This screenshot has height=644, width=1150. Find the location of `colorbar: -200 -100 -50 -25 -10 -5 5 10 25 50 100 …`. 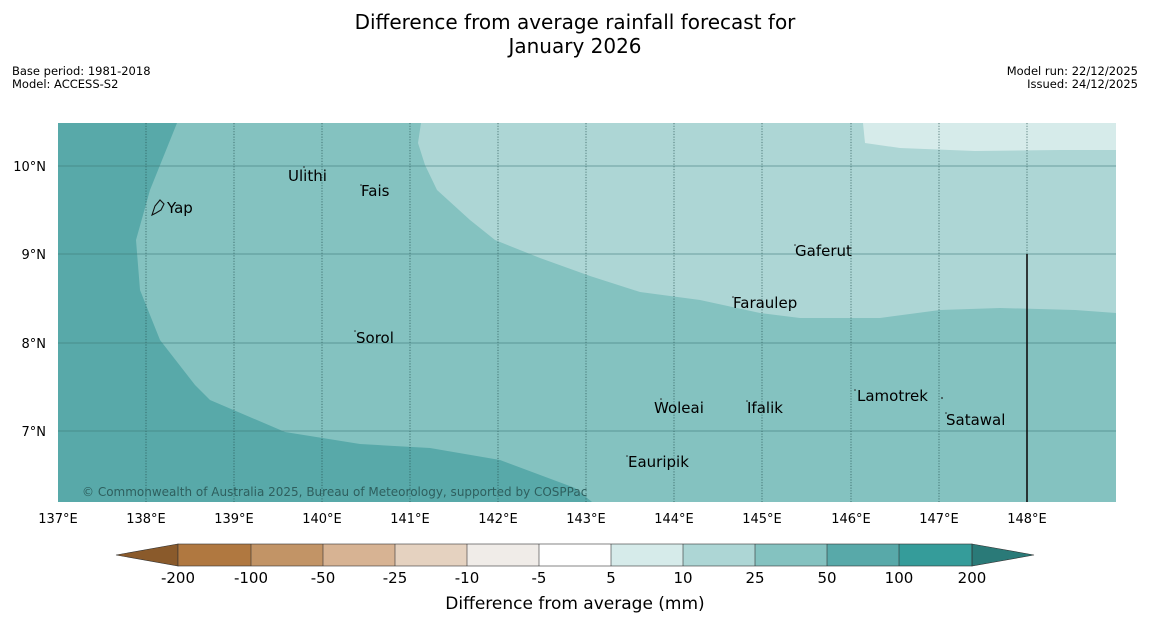

colorbar: -200 -100 -50 -25 -10 -5 5 10 25 50 100 … is located at coordinates (575, 578).